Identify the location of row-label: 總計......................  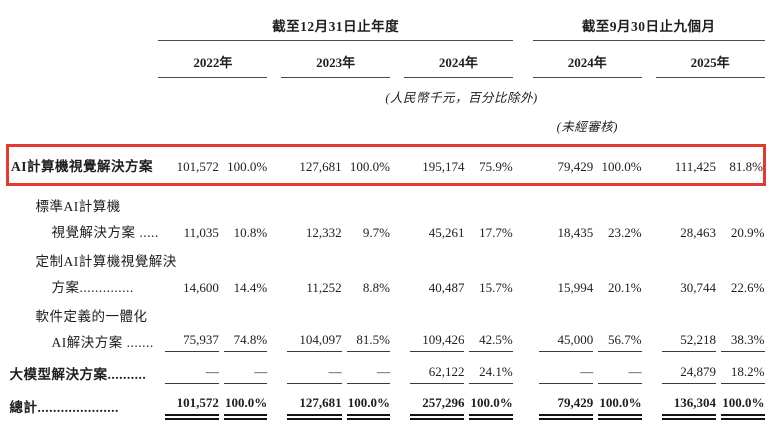
(83, 406).